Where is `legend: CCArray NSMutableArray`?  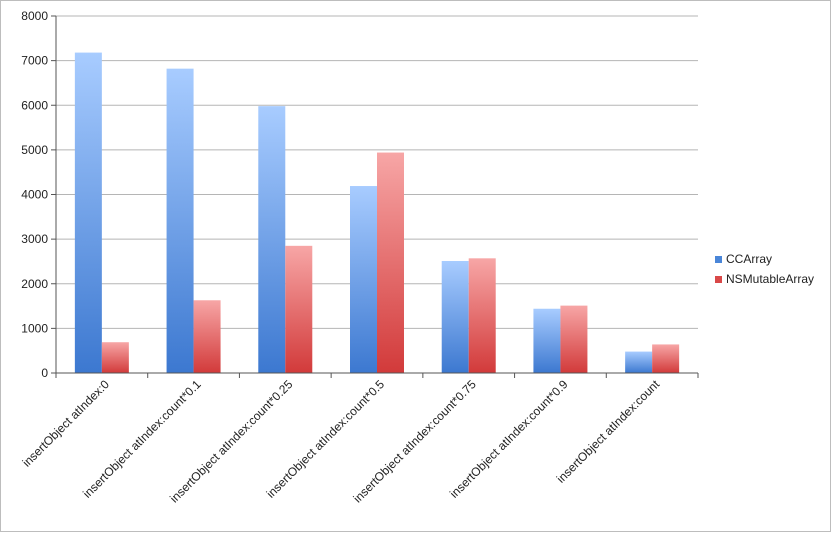 legend: CCArray NSMutableArray is located at coordinates (764, 269).